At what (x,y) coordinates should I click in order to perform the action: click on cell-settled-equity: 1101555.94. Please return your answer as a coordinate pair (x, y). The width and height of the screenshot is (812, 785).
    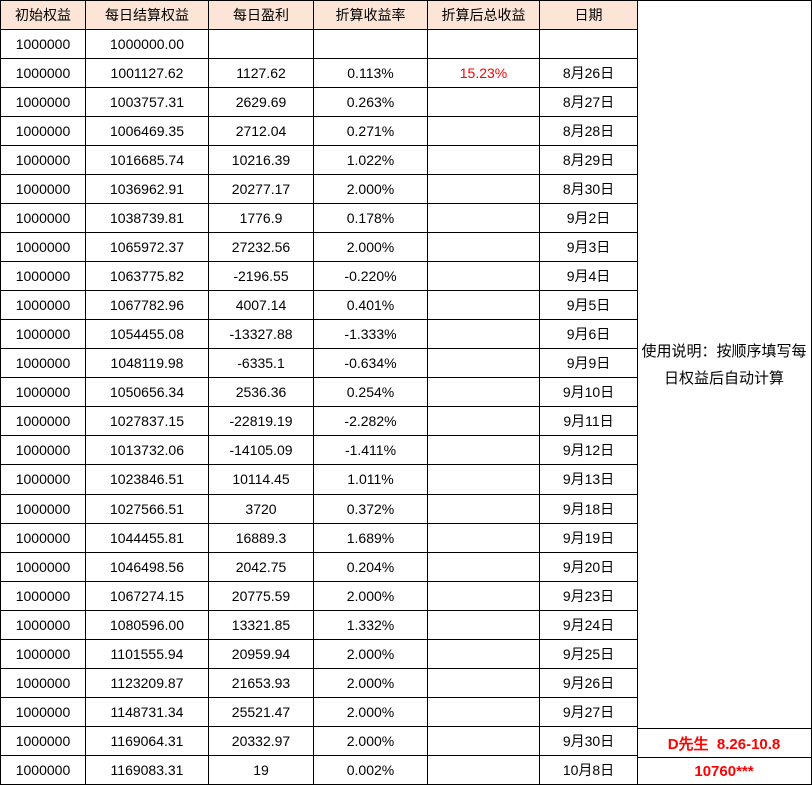
    Looking at the image, I should click on (147, 653).